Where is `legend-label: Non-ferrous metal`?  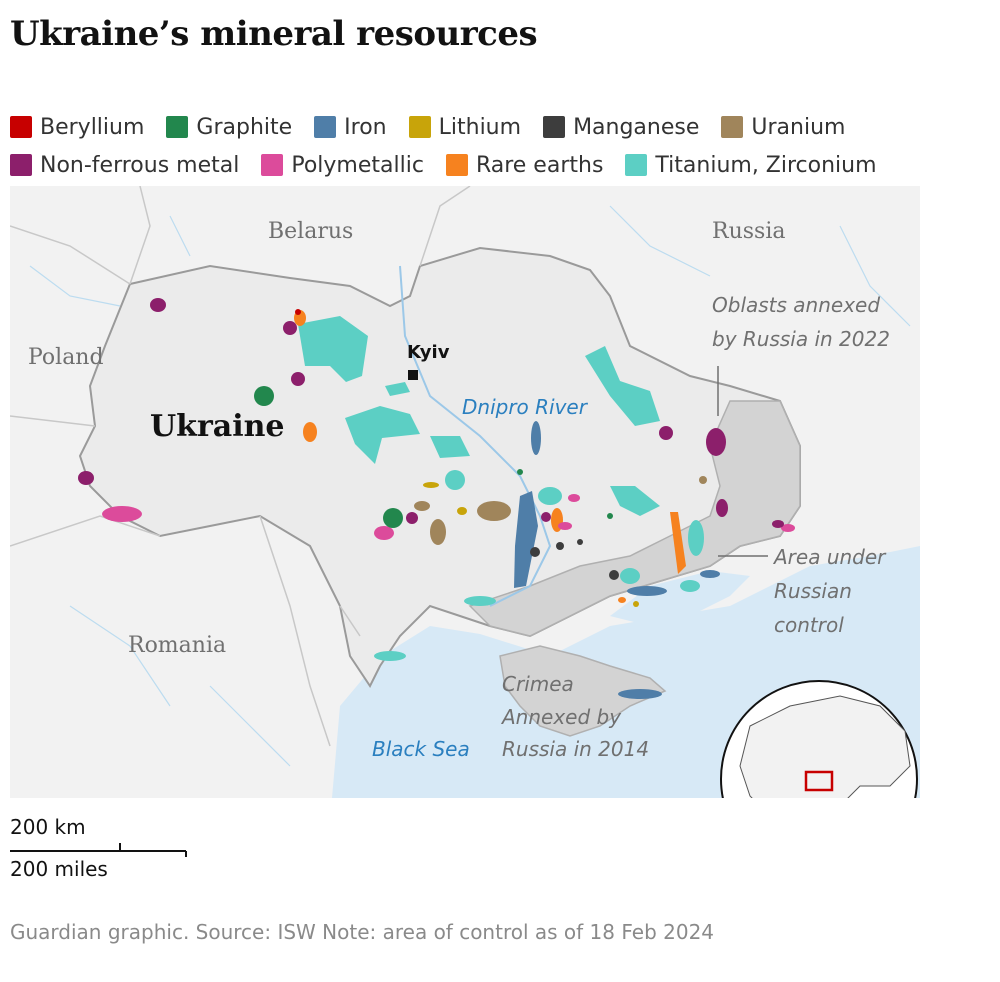
legend-label: Non-ferrous metal is located at coordinates (140, 165).